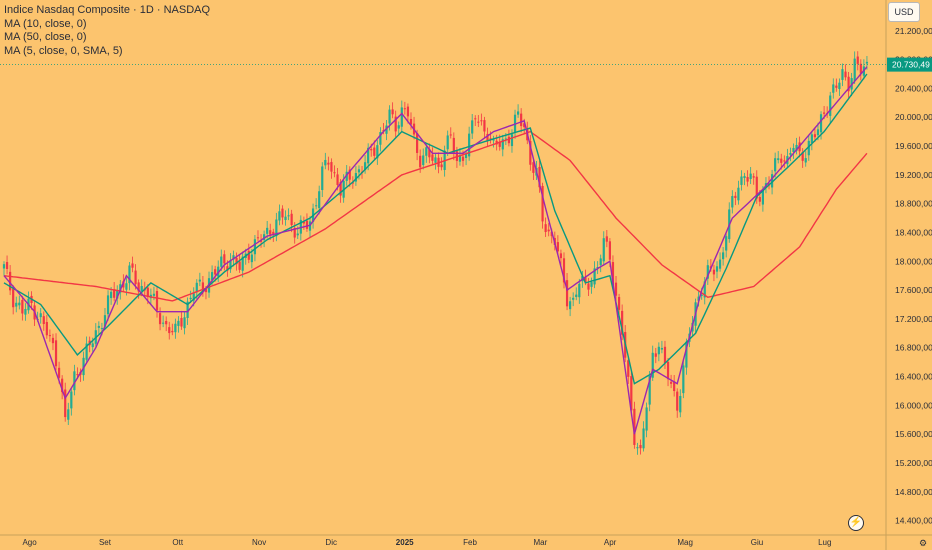  Describe the element at coordinates (904, 12) in the screenshot. I see `currency-button: USD` at that location.